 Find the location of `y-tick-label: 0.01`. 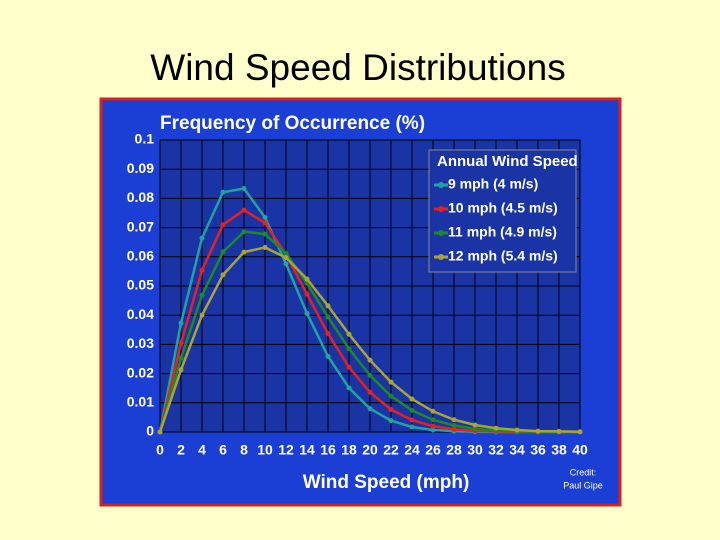

y-tick-label: 0.01 is located at coordinates (140, 402).